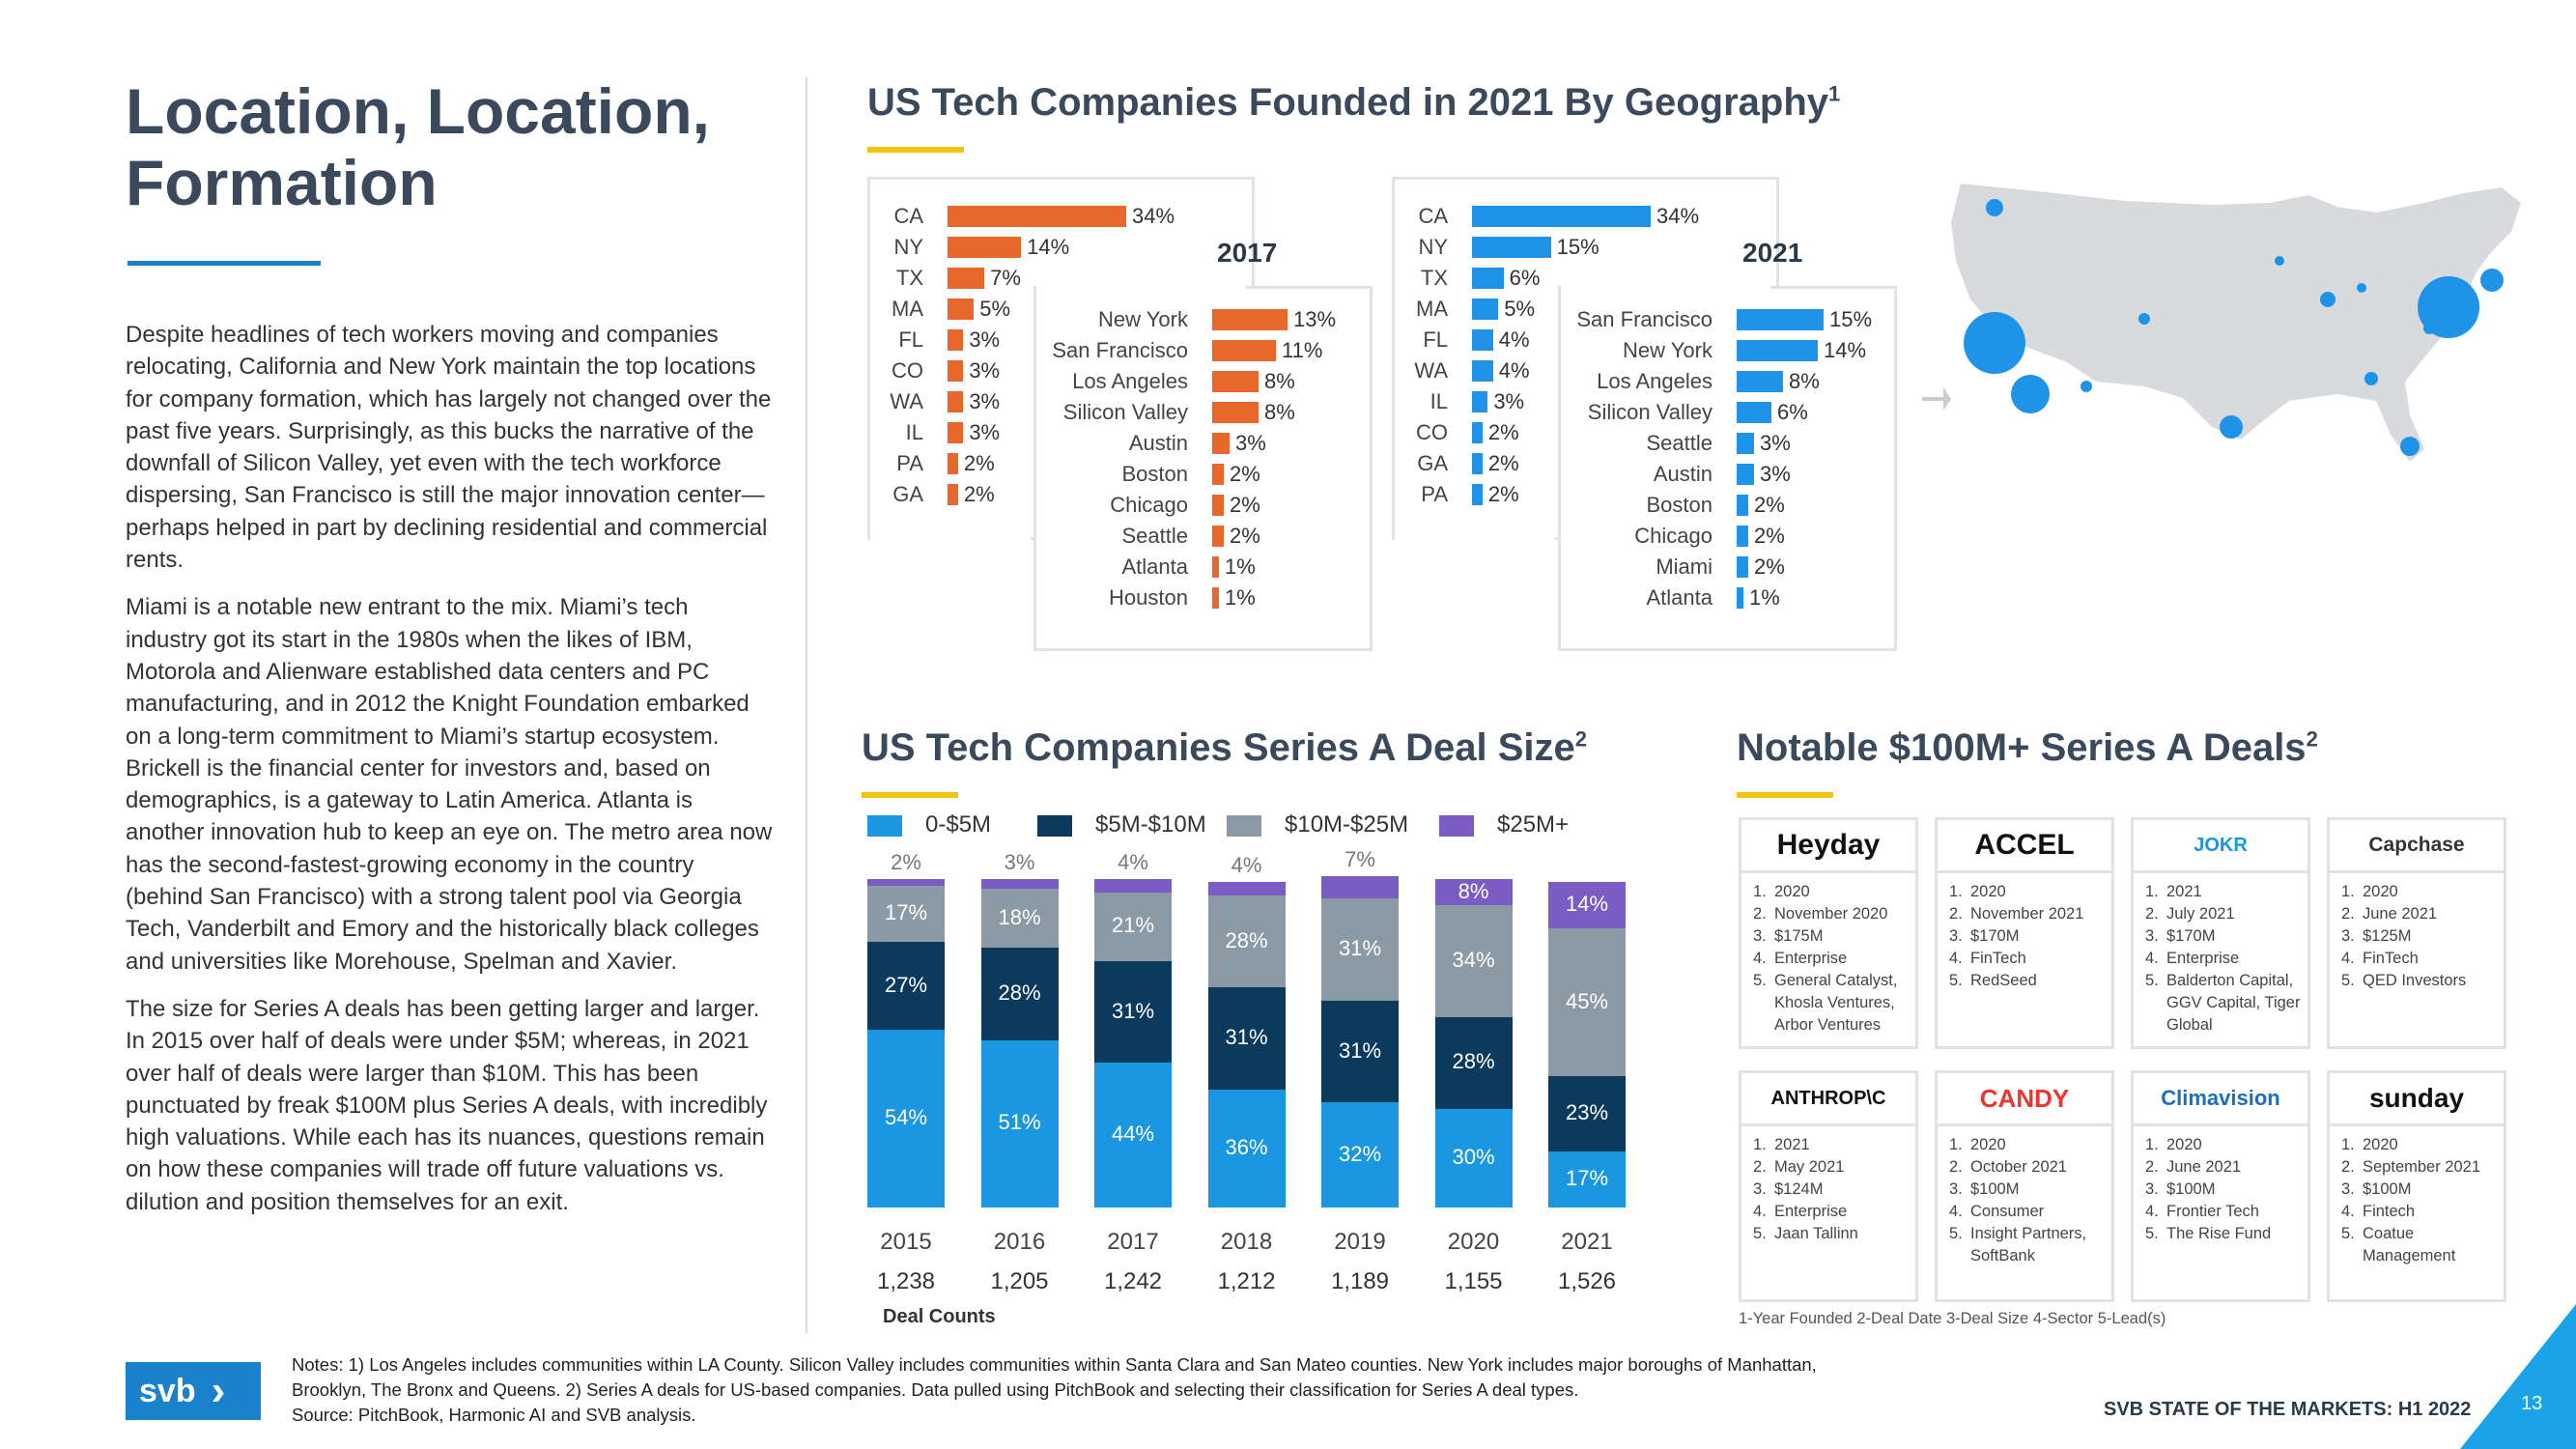 This screenshot has height=1449, width=2576. I want to click on page-title: Location, Location, Formation, so click(418, 146).